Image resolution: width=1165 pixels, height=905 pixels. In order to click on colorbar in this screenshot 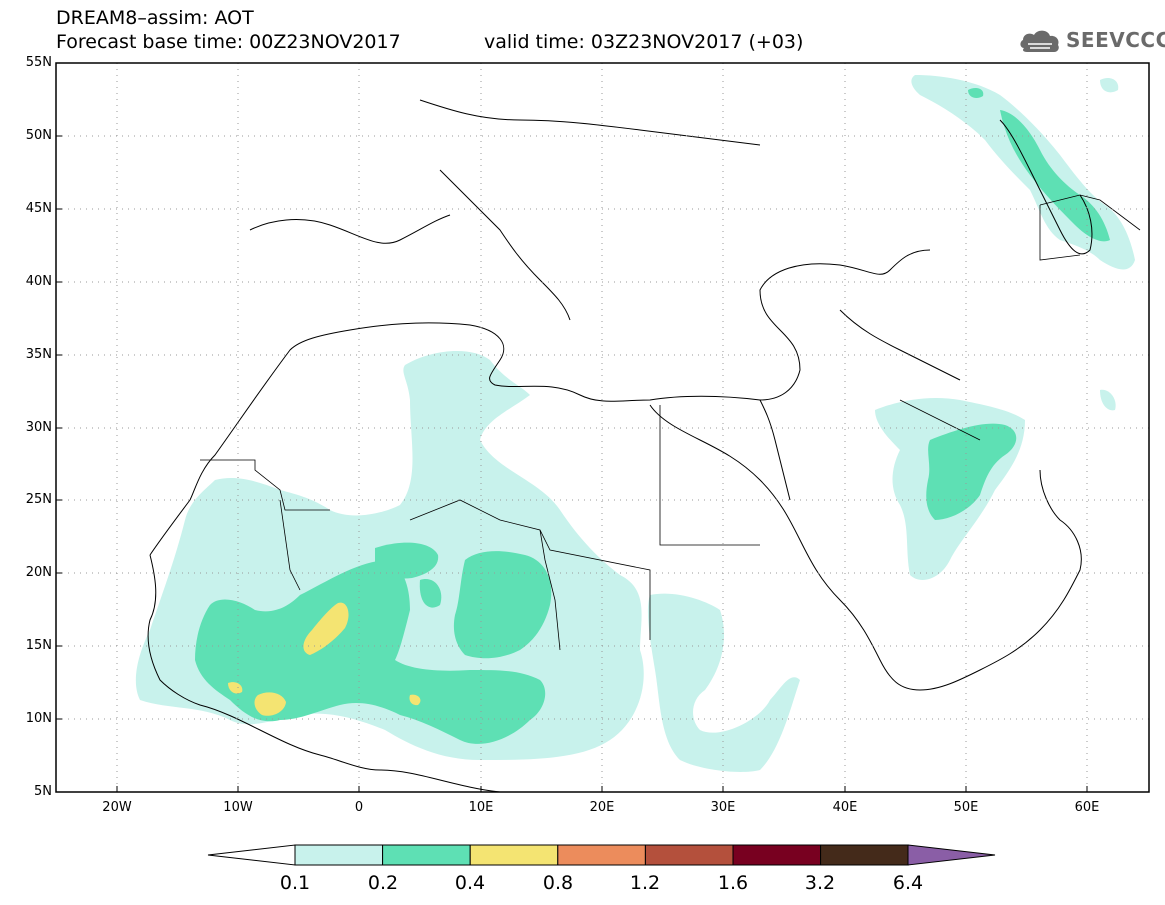, I will do `click(601, 855)`.